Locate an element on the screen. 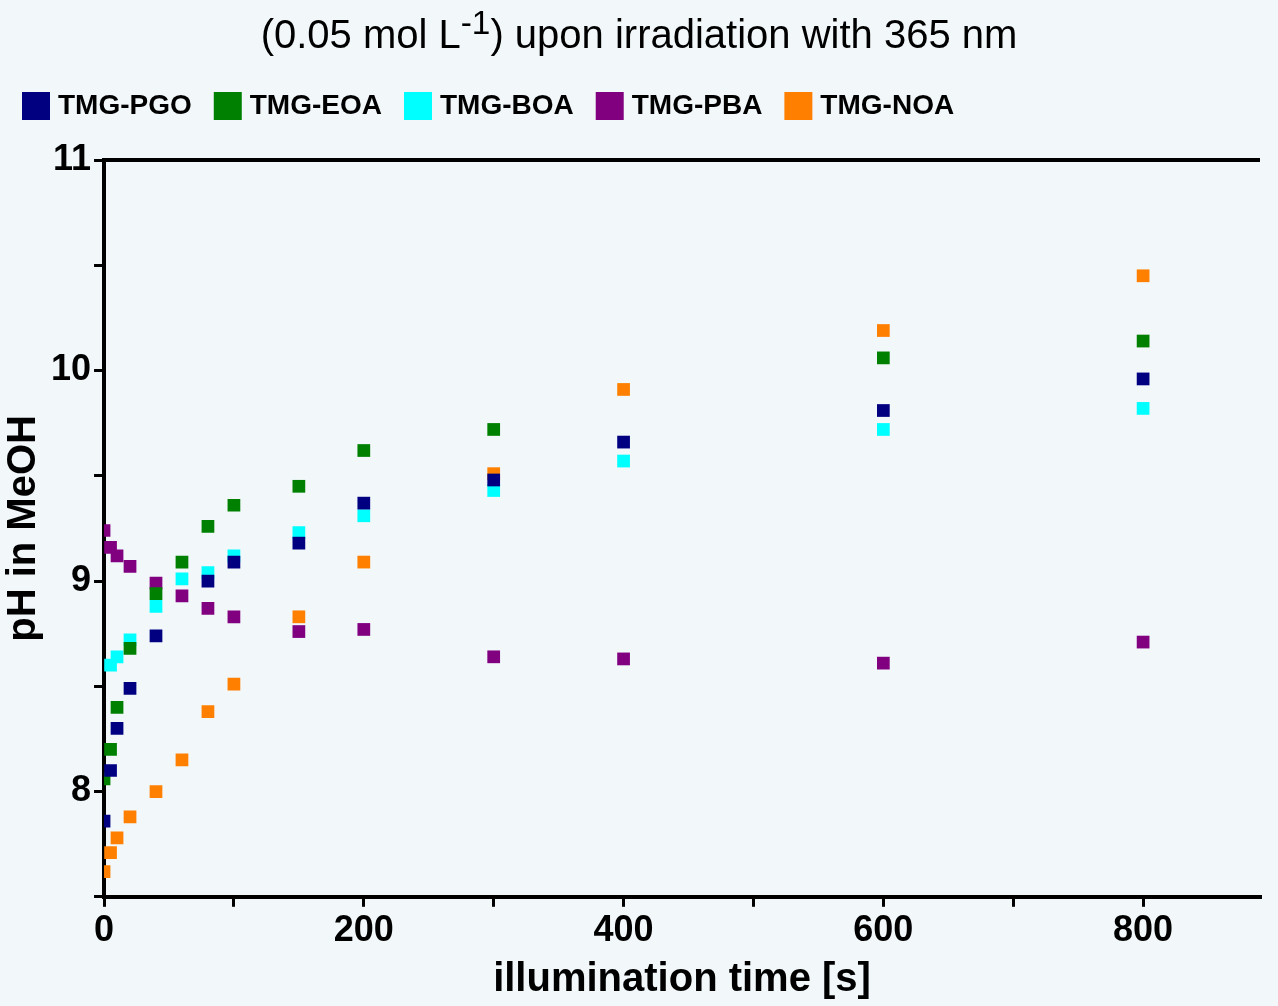  legend-label: TMG-PGO is located at coordinates (125, 104).